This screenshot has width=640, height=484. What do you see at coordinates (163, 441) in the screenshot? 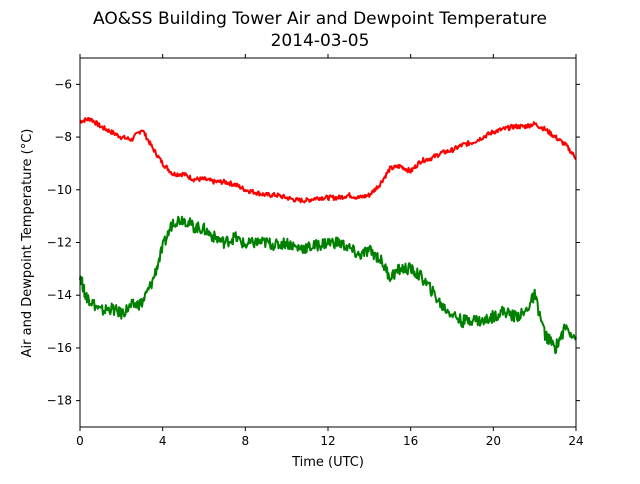
I see `x-tick-label: 4` at bounding box center [163, 441].